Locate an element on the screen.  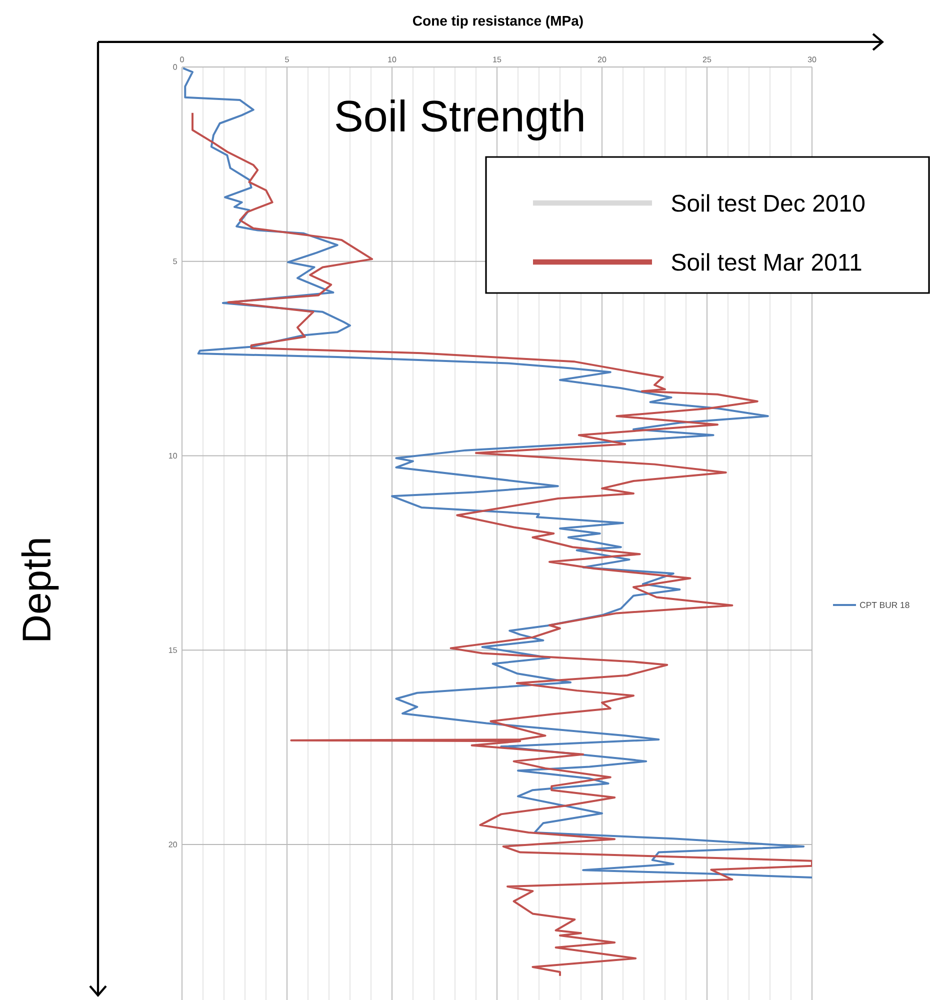
text: Soil Strength is located at coordinates (460, 120).